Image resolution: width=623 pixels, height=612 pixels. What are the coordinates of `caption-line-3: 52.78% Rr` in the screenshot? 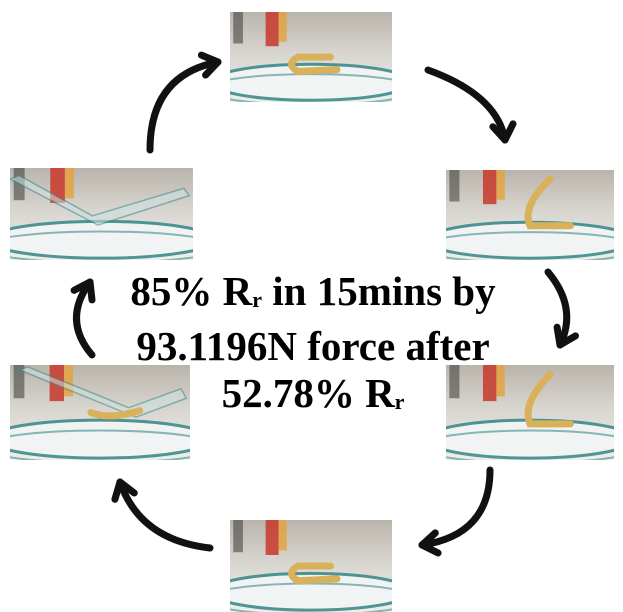 It's located at (313, 393).